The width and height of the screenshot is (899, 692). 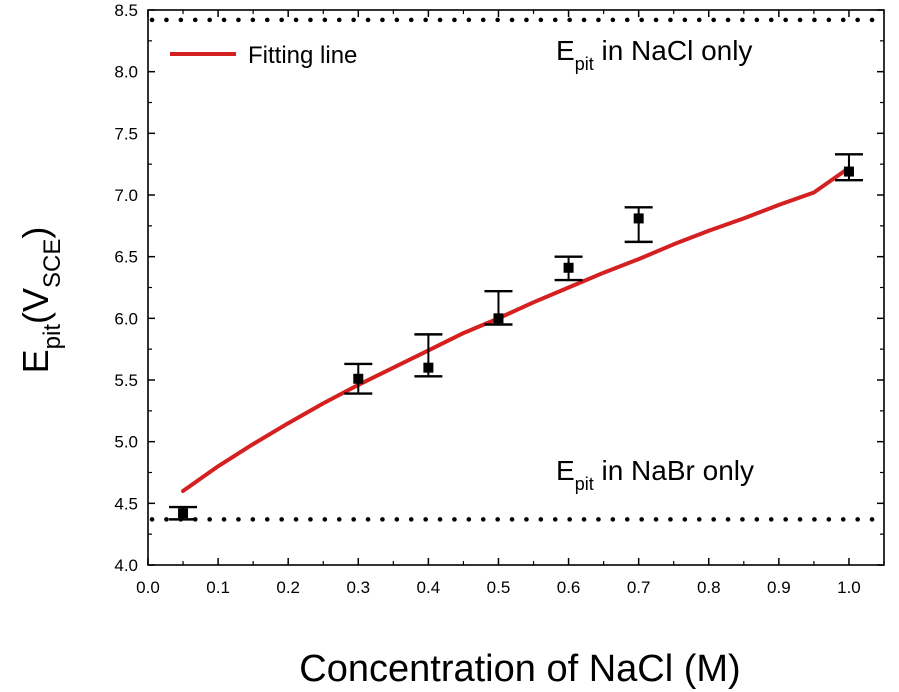 What do you see at coordinates (126, 72) in the screenshot?
I see `y-tick-label: 8.0` at bounding box center [126, 72].